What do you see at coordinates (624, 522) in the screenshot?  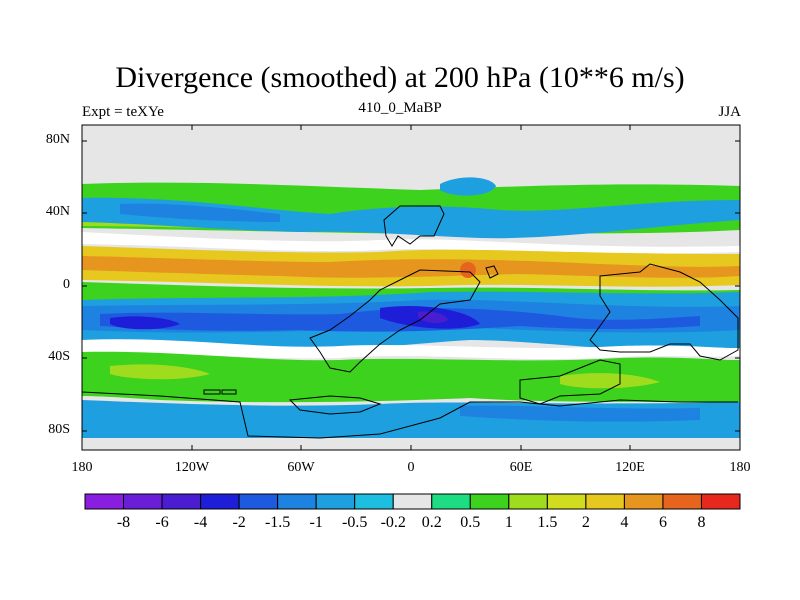 I see `colorbar-label: 4` at bounding box center [624, 522].